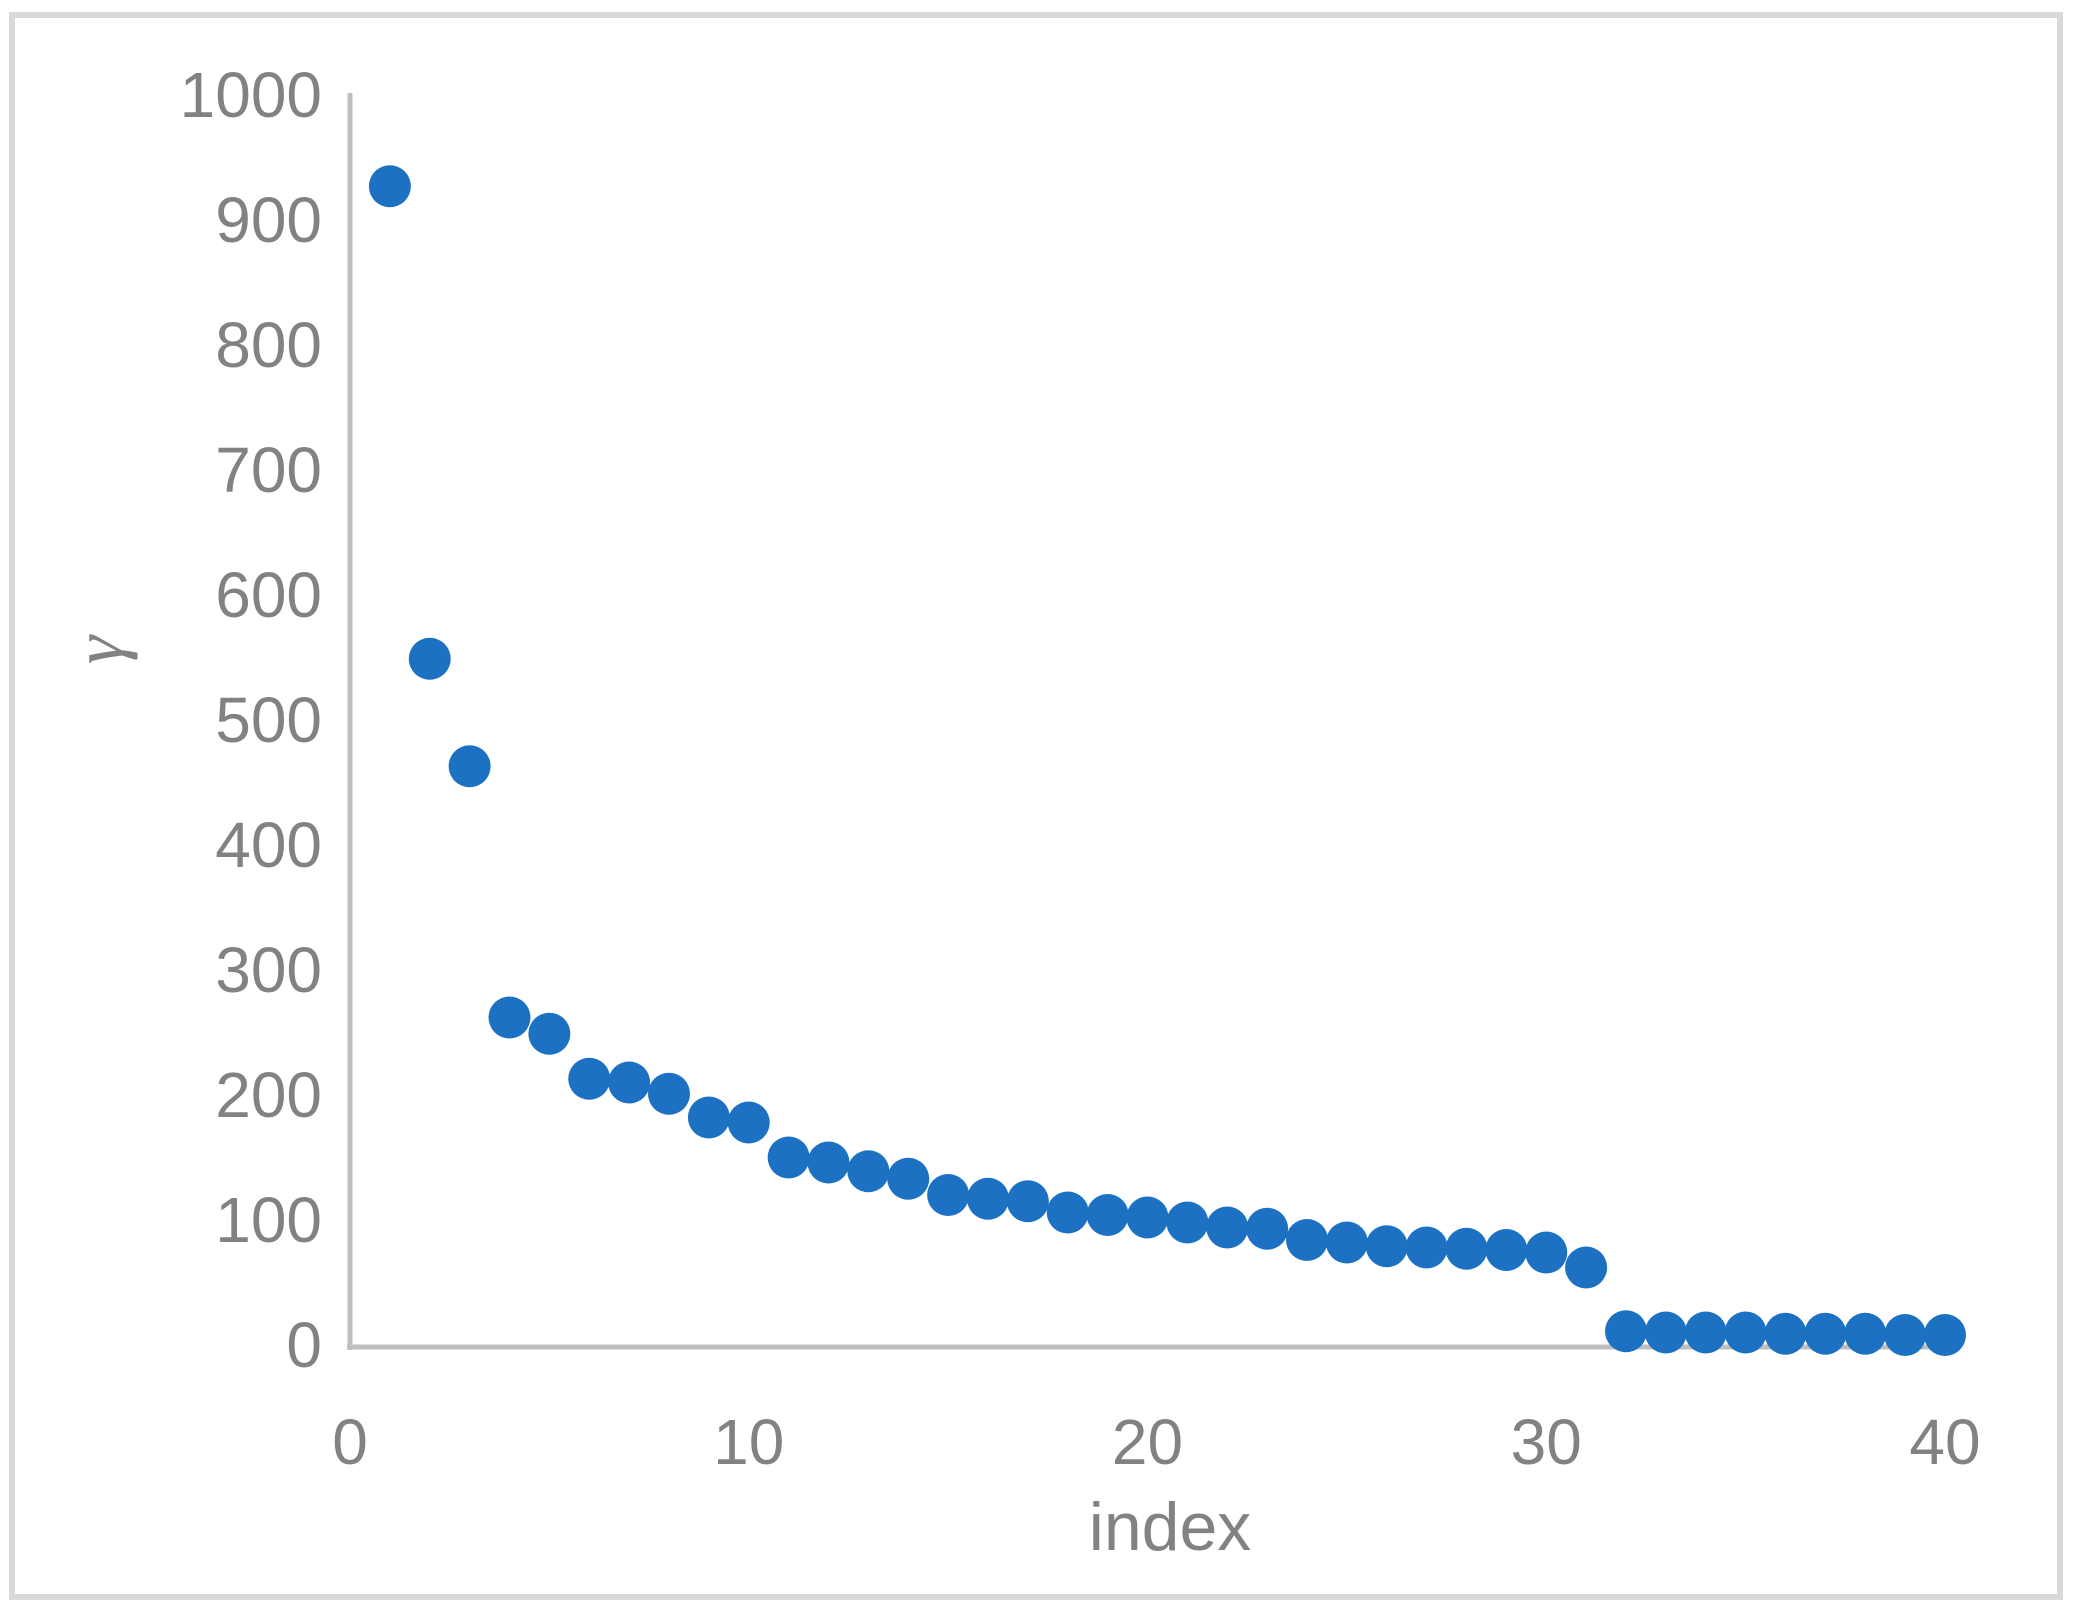  What do you see at coordinates (1944, 1442) in the screenshot?
I see `x-tick-label: 40` at bounding box center [1944, 1442].